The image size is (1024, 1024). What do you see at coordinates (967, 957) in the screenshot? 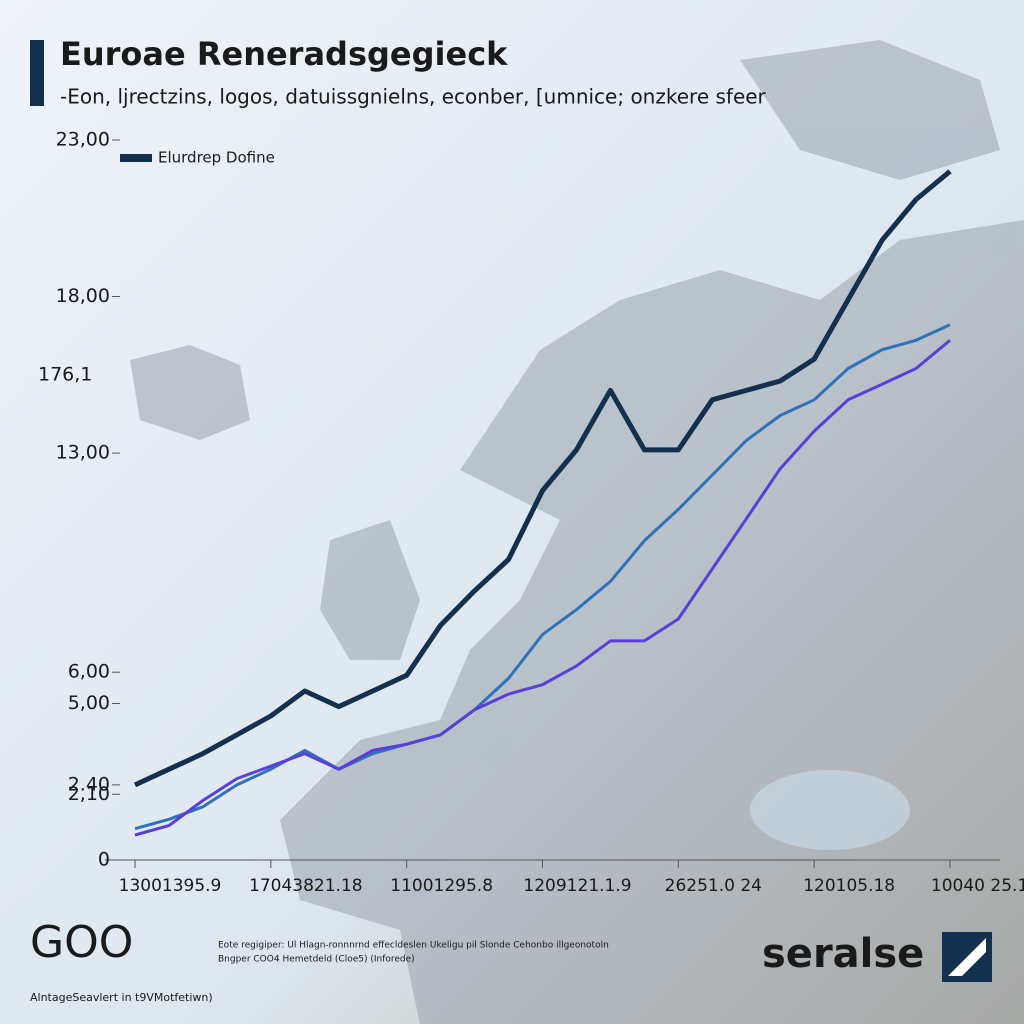
I see `brand-icon-mark` at bounding box center [967, 957].